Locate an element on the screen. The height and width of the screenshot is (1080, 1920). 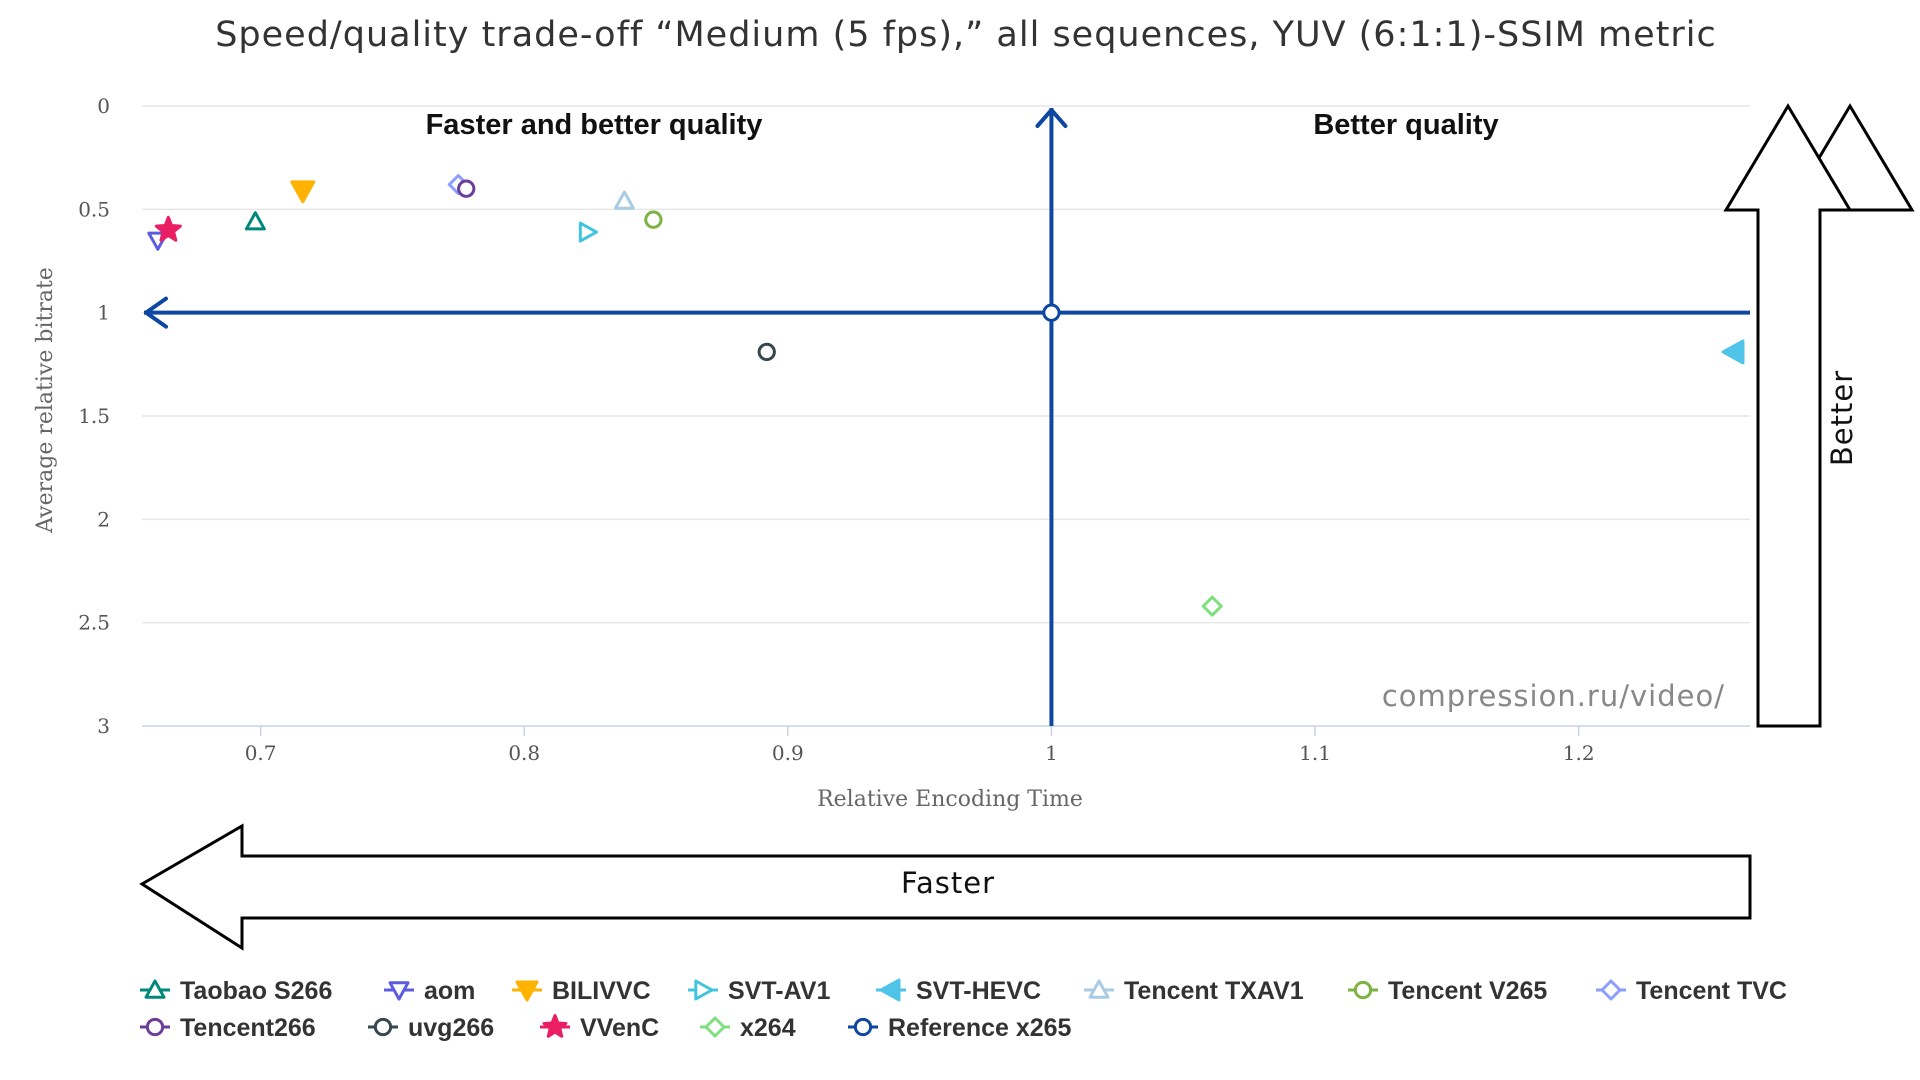
legend-item-svt-hevc: SVT-HEVC is located at coordinates (958, 991).